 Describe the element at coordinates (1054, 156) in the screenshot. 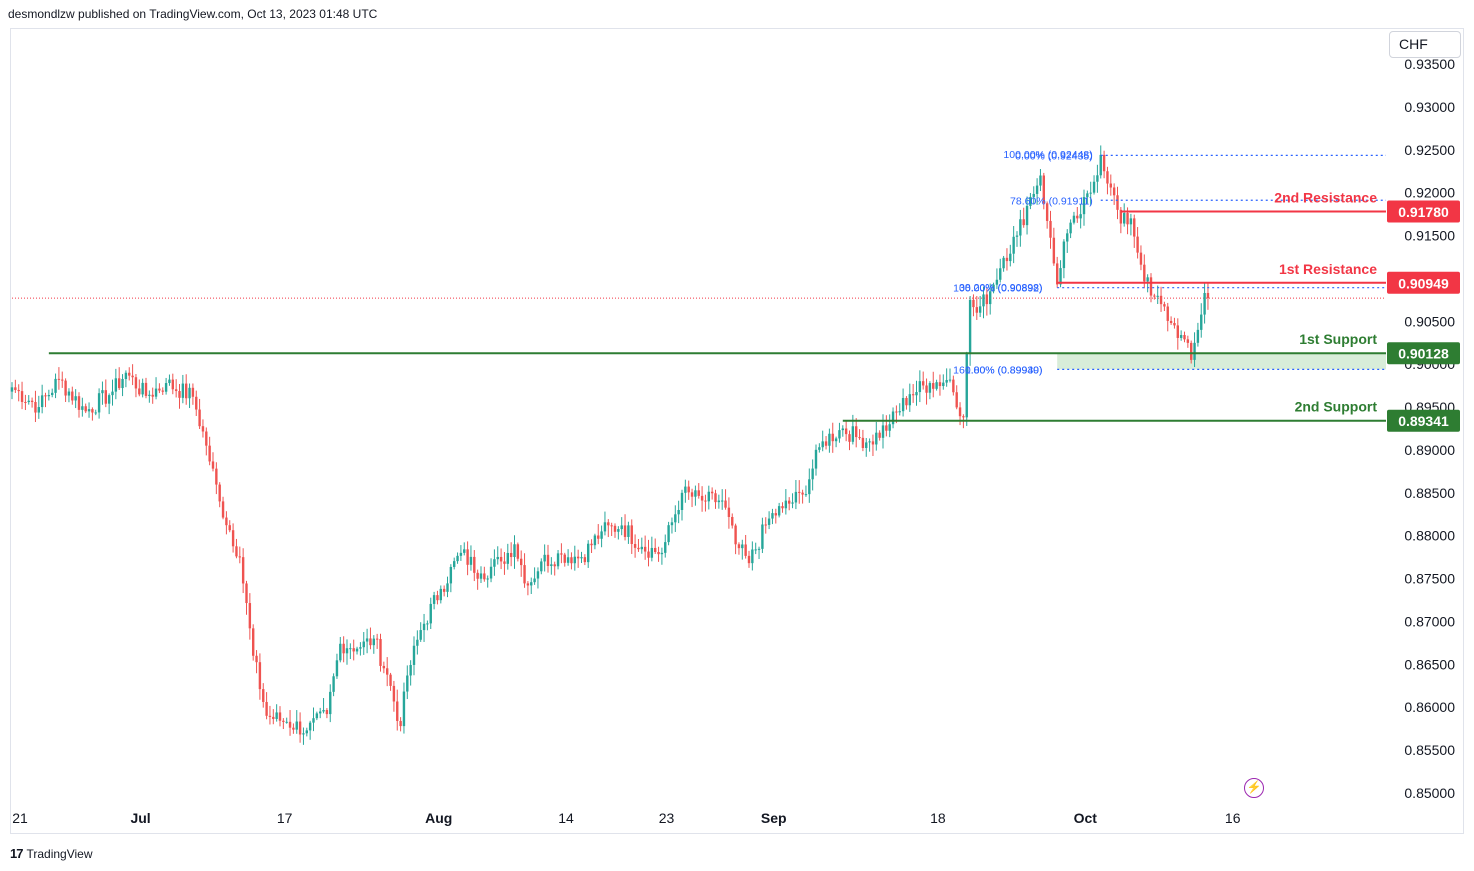

I see `fib-level-label: 0.00% (0.92435)` at that location.